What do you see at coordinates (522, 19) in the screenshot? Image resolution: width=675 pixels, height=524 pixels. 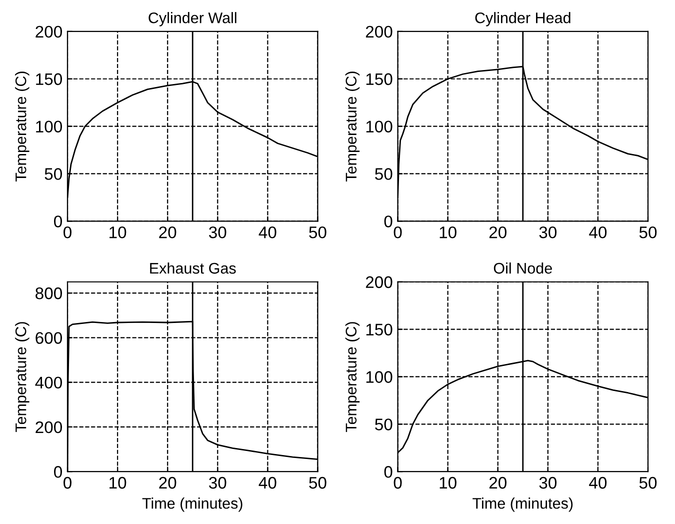 I see `chart-title: Cylinder Head` at bounding box center [522, 19].